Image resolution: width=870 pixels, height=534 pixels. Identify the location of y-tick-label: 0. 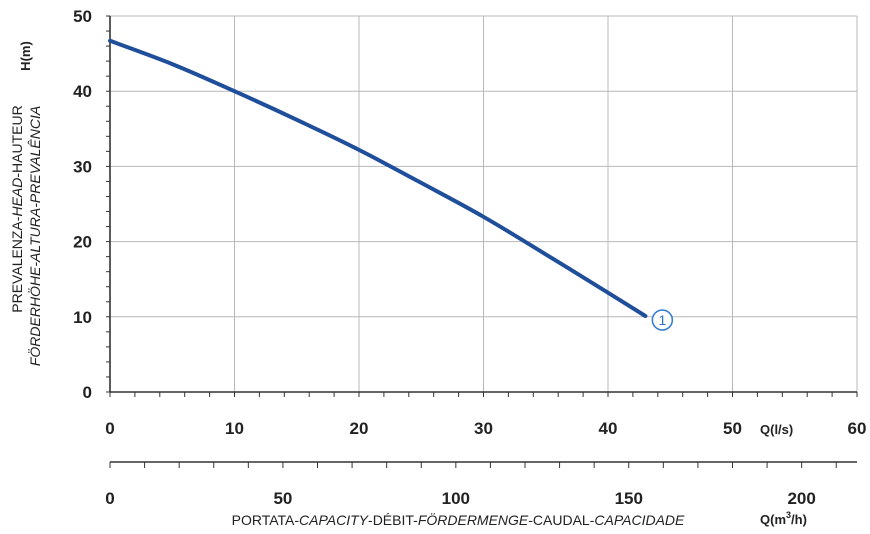
(87, 392).